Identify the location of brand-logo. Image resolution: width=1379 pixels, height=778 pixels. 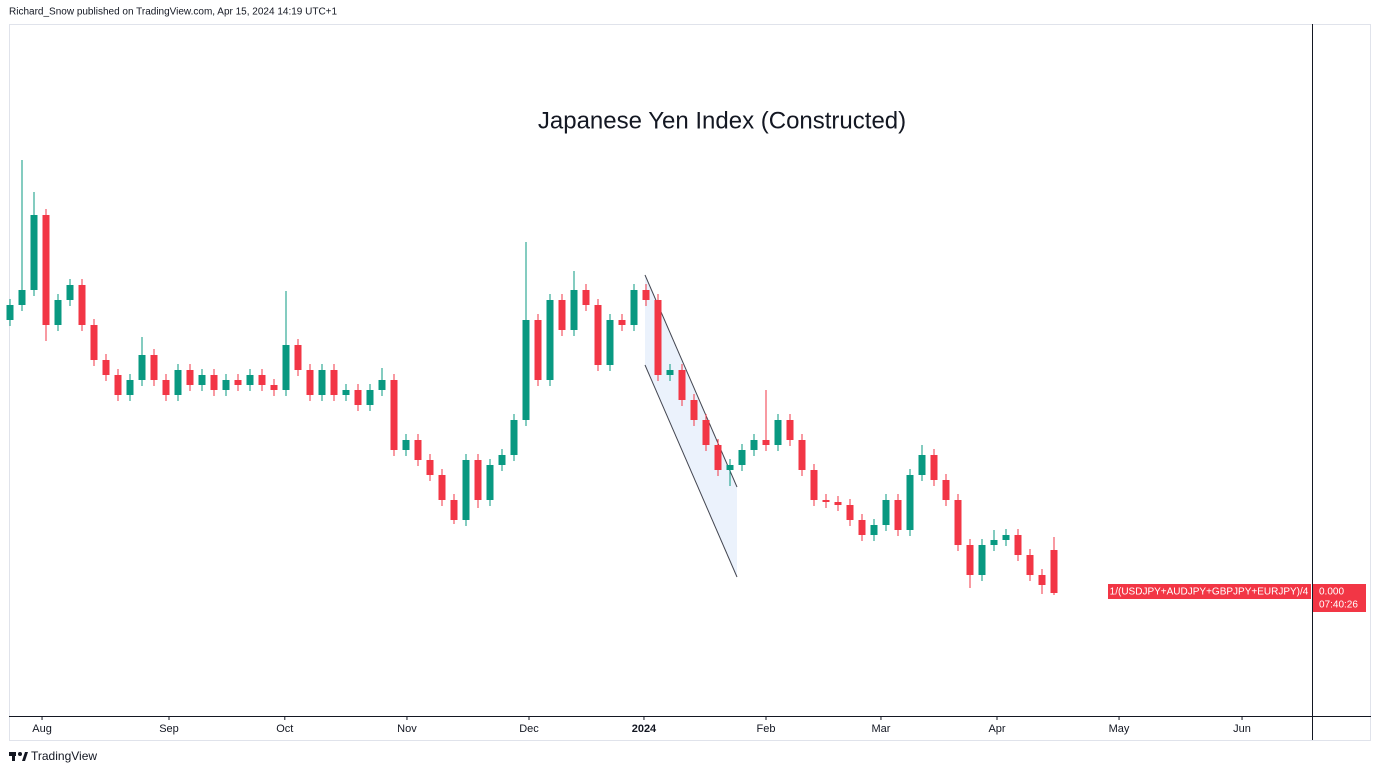
(18, 756).